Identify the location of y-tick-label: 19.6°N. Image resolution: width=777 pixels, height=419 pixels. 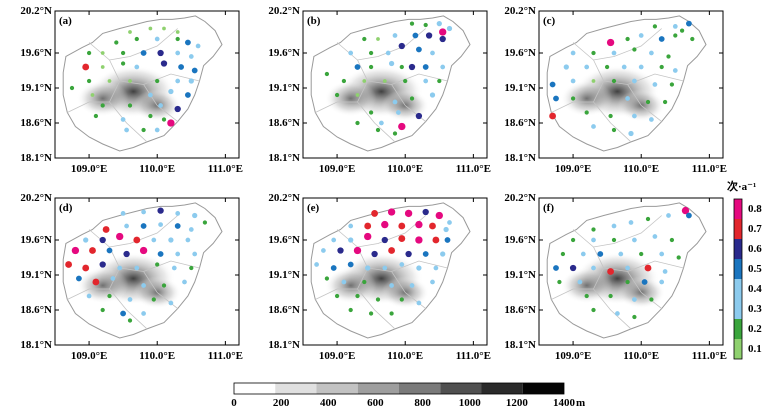
(36, 53).